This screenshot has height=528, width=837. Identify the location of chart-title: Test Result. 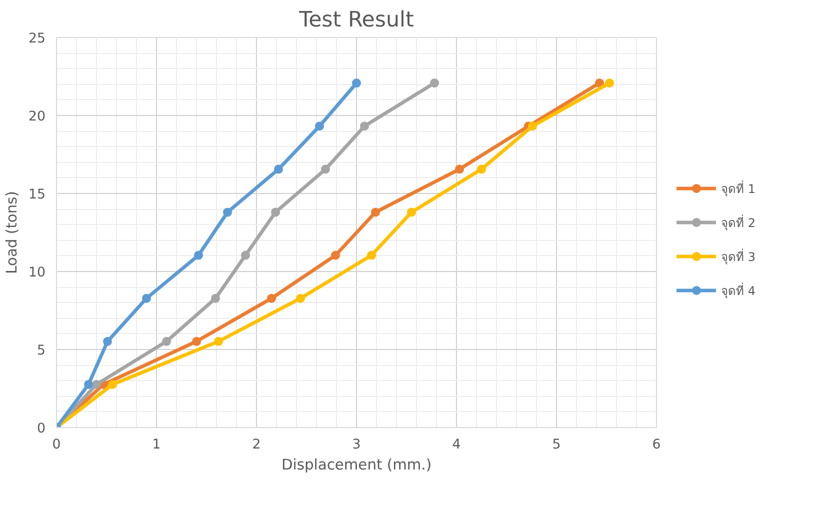
(356, 20).